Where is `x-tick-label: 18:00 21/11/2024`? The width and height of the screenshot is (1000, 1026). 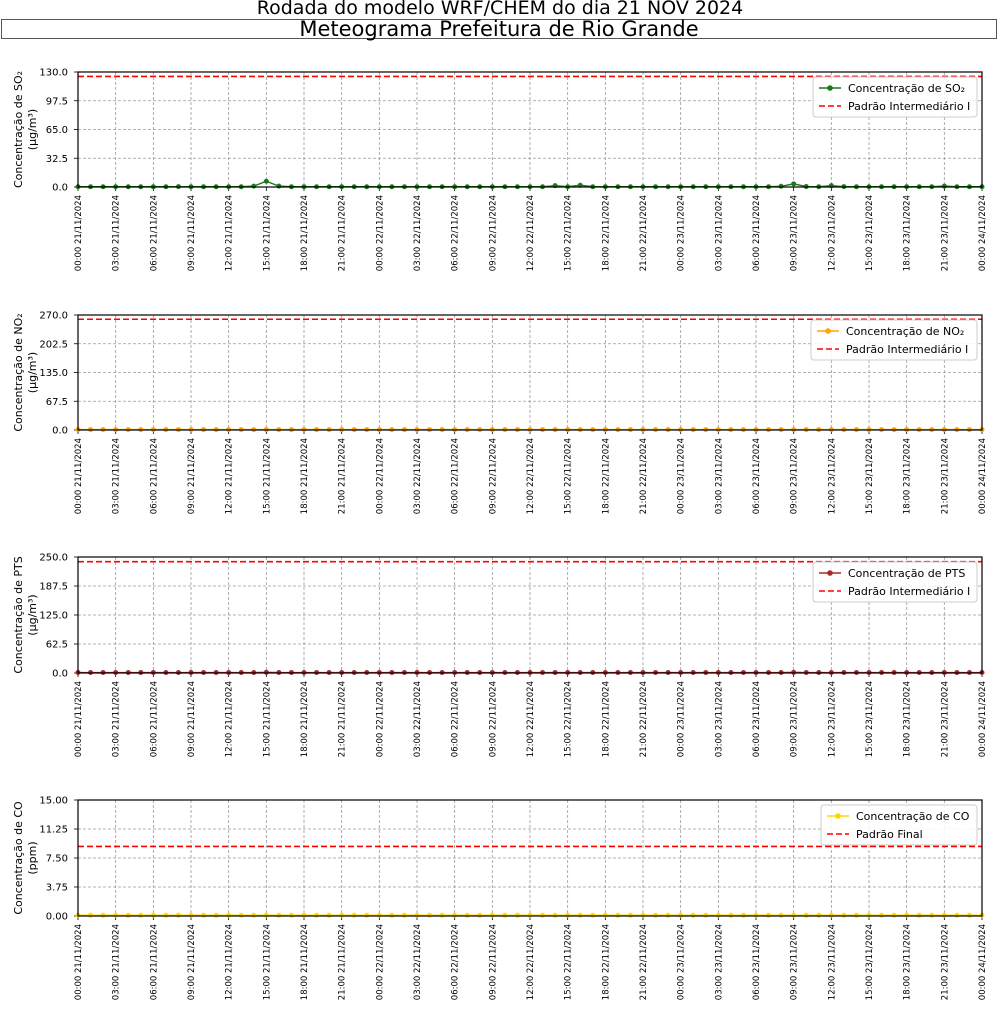
x-tick-label: 18:00 21/11/2024 is located at coordinates (305, 476).